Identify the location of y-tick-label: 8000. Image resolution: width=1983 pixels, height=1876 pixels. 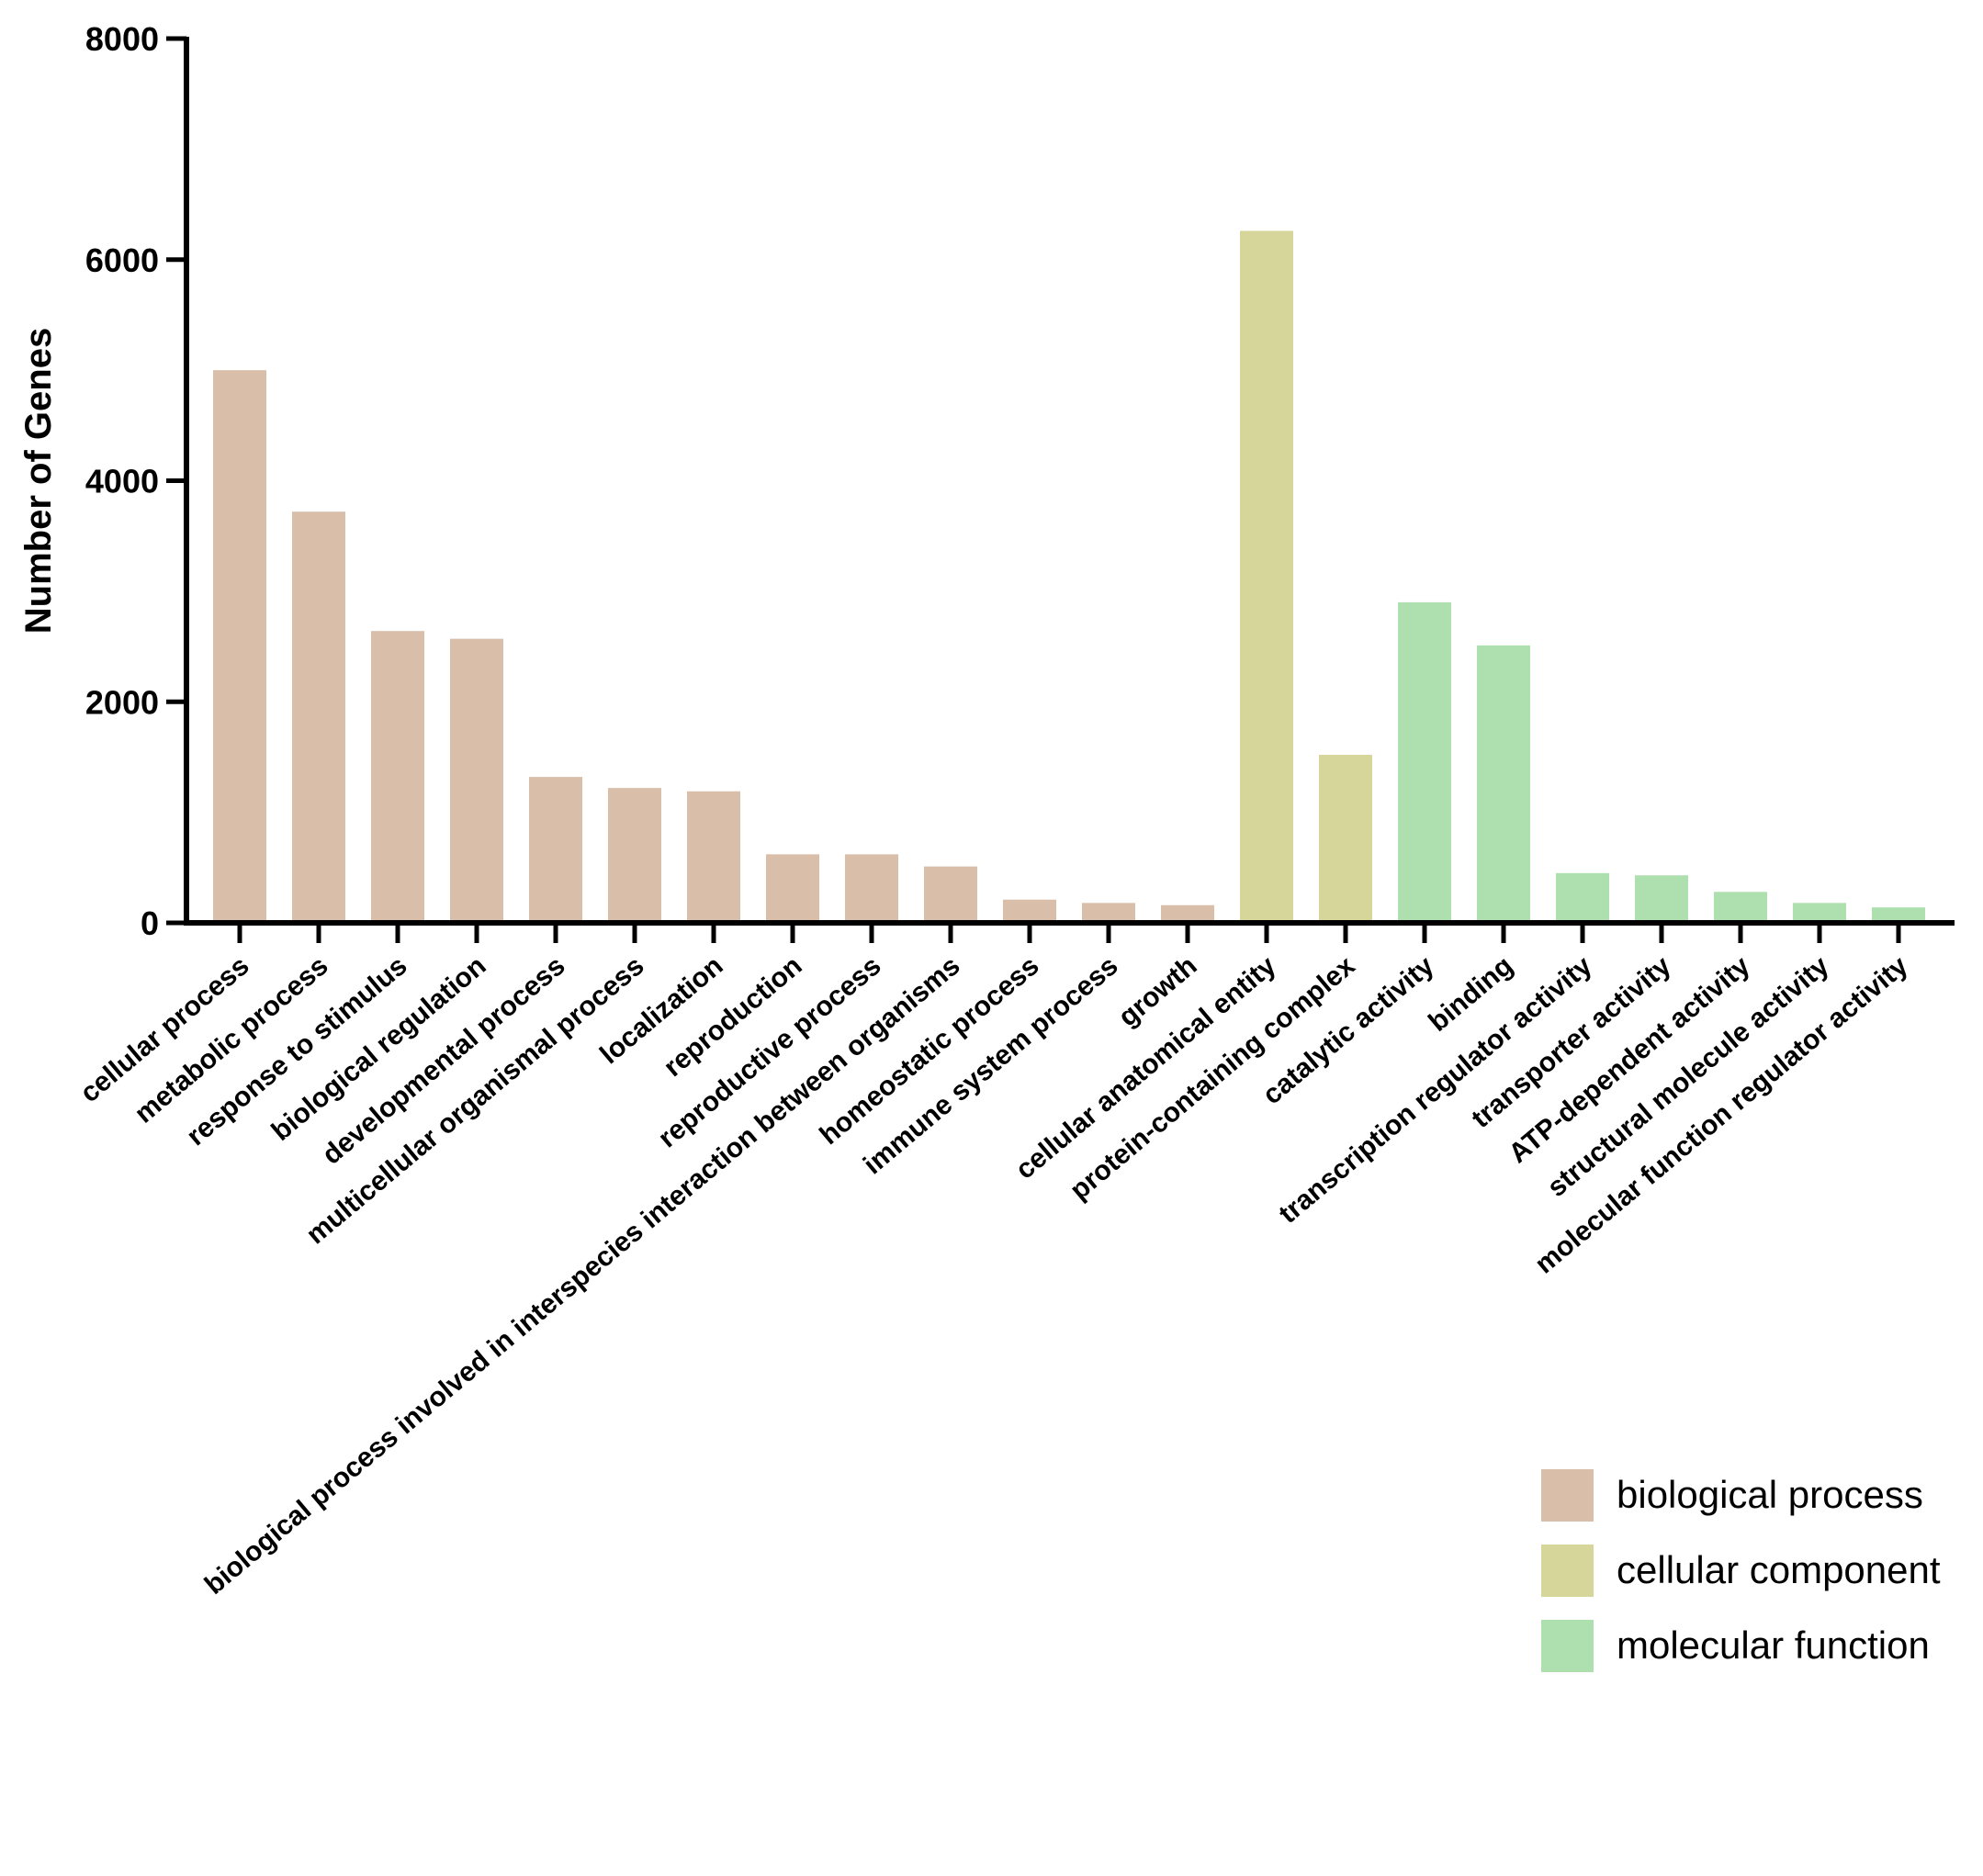
(122, 39).